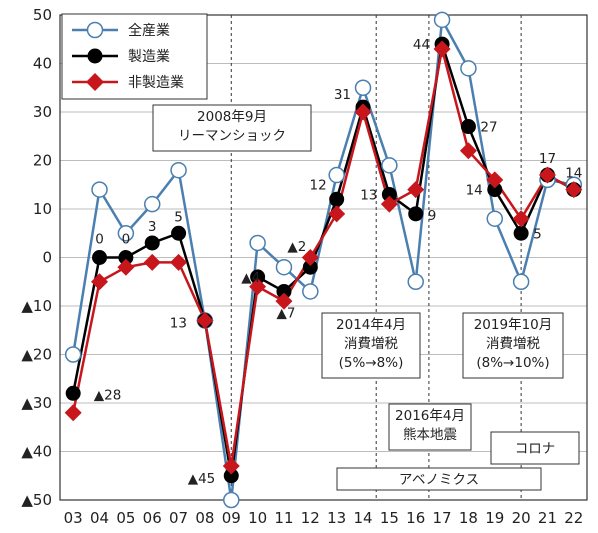  What do you see at coordinates (99, 518) in the screenshot?
I see `x-tick-label: 04` at bounding box center [99, 518].